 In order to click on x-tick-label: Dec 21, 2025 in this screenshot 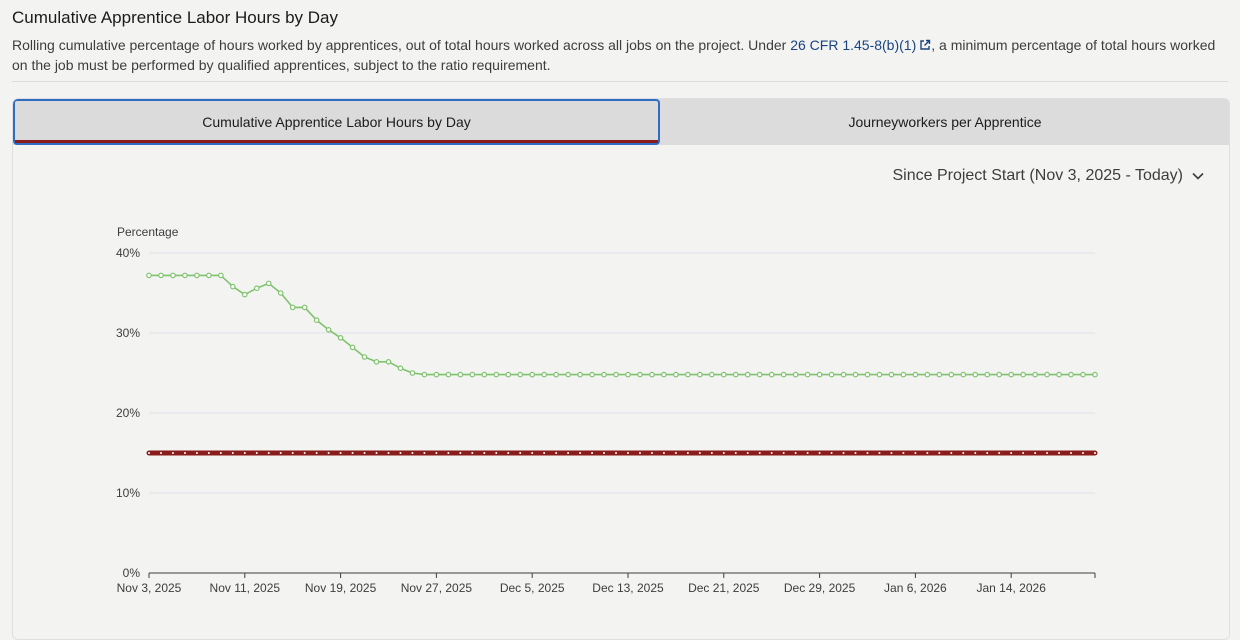, I will do `click(724, 588)`.